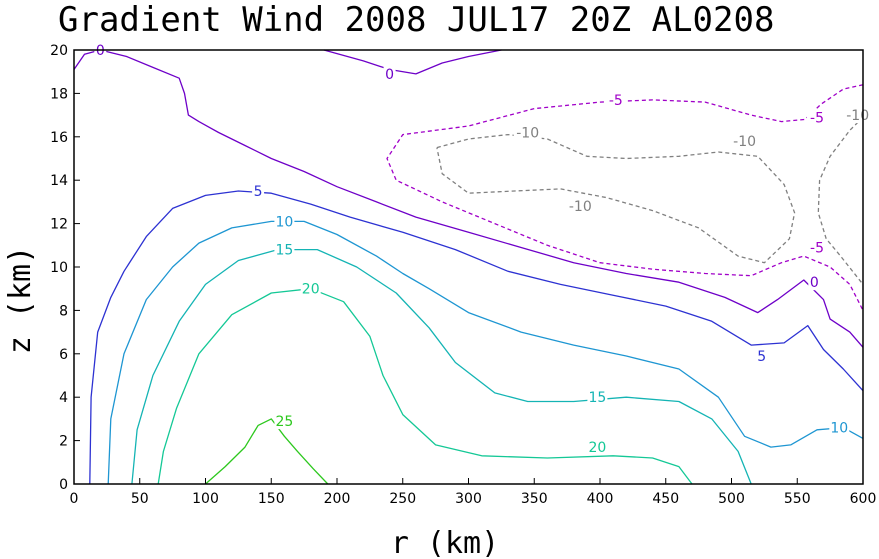  I want to click on contour-neg10-label-3: -10, so click(857, 116).